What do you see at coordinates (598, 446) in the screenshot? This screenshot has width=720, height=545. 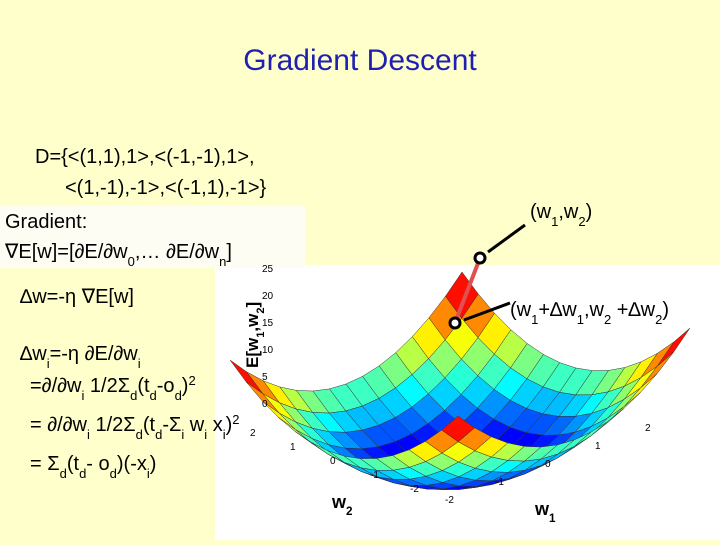 I see `w1-tick-label: 1` at bounding box center [598, 446].